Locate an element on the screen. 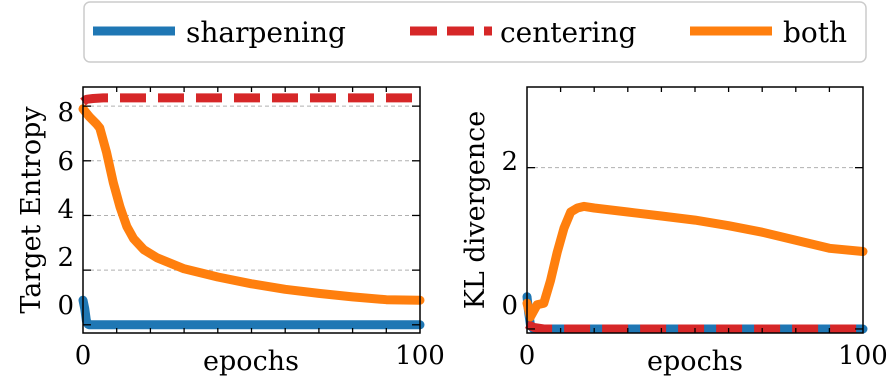 Image resolution: width=890 pixels, height=377 pixels. left-ylabel: Target Entropy is located at coordinates (31, 210).